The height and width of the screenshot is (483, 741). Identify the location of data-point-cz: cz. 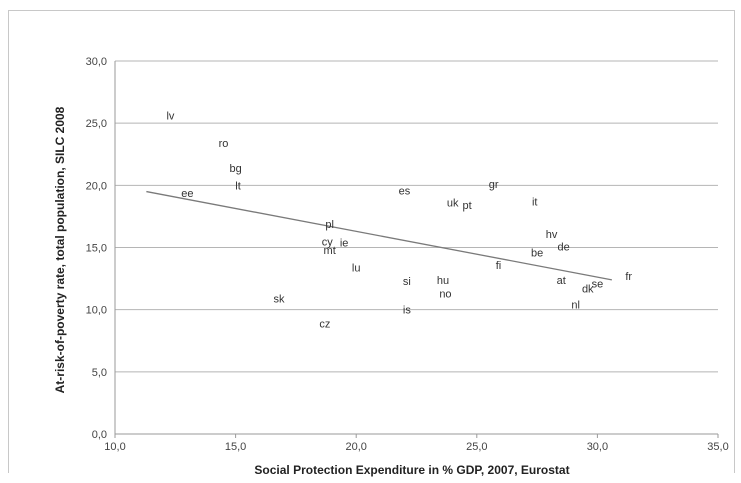
(324, 324).